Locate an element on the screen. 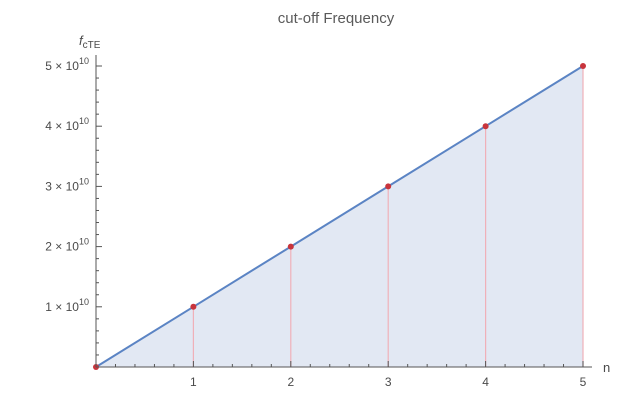 This screenshot has height=401, width=622. x-axis-label: n is located at coordinates (606, 367).